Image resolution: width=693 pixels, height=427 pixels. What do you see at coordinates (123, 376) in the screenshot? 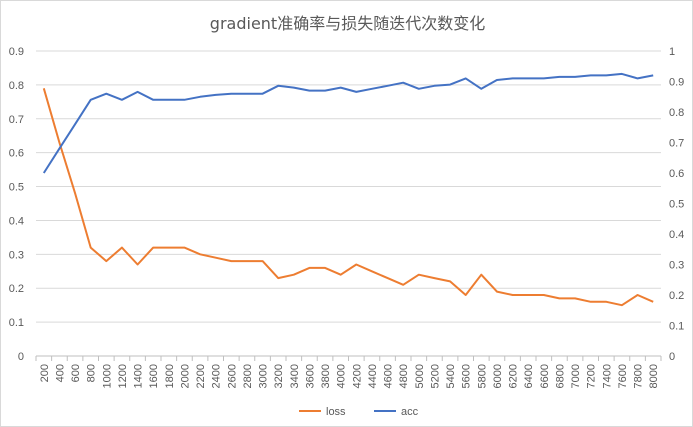
I see `x-tick-label: 1200` at bounding box center [123, 376].